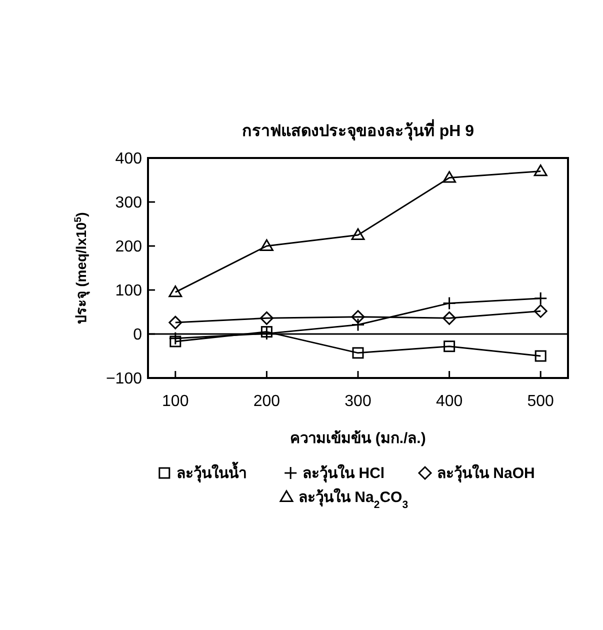 The height and width of the screenshot is (630, 603). I want to click on x-axis-title: ความเข้มข้น (มก./ล.), so click(358, 438).